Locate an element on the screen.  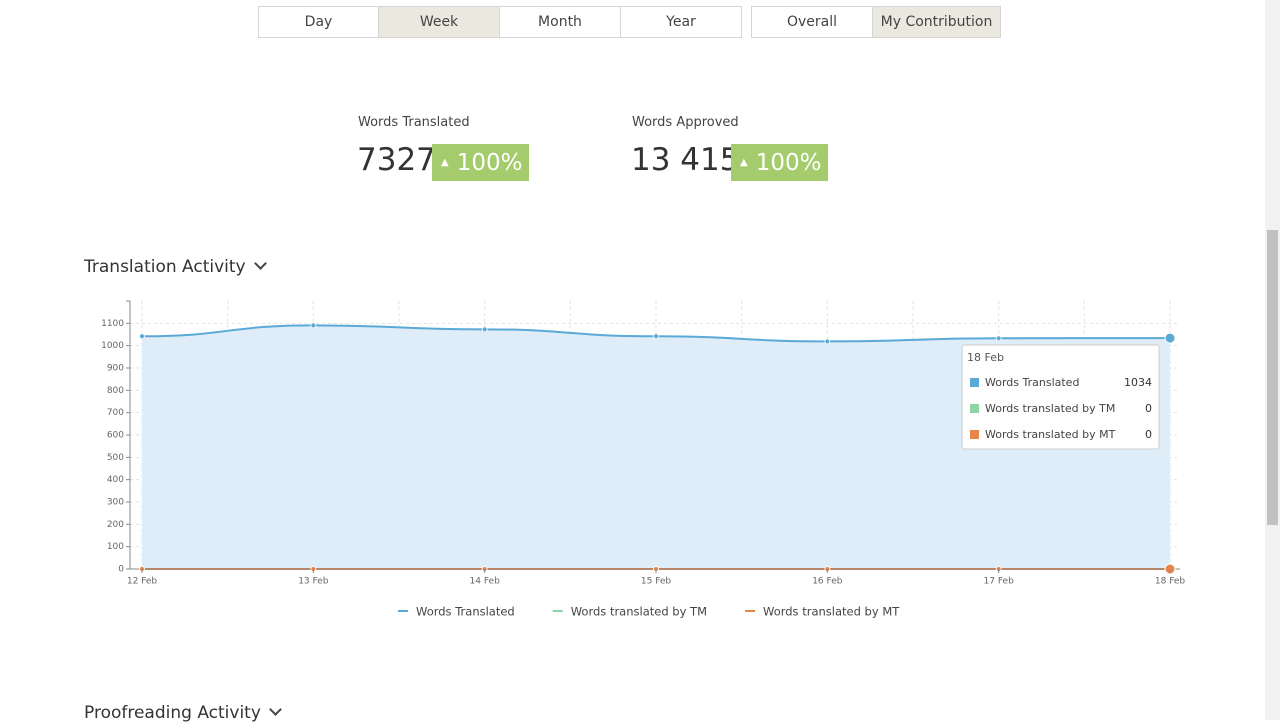
y-tick-label: 300 is located at coordinates (115, 503).